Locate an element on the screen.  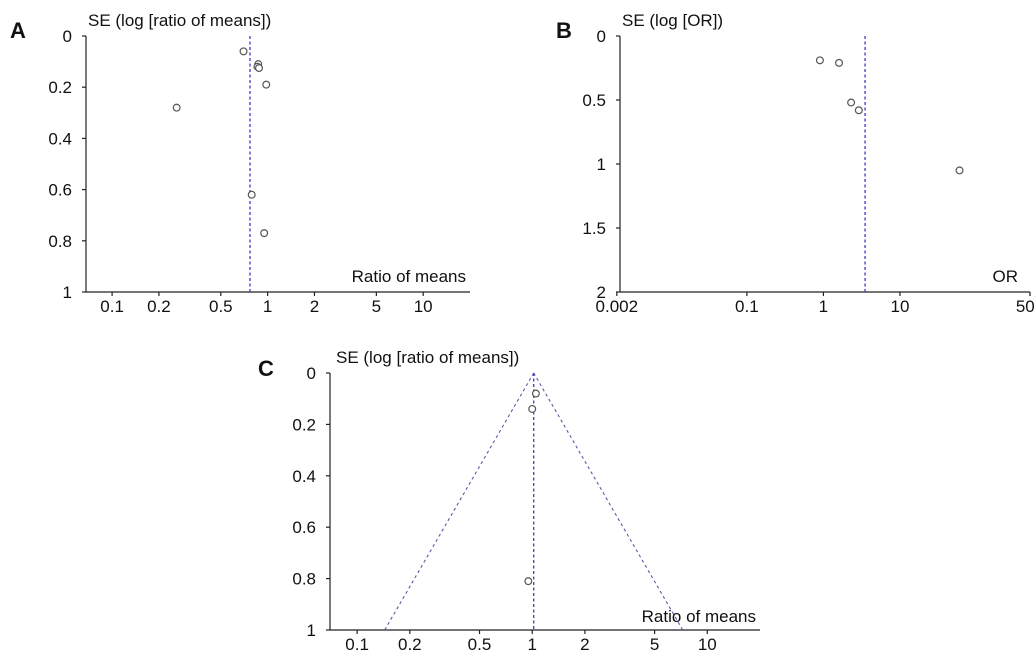
x-tick-label: 500 is located at coordinates (1025, 306).